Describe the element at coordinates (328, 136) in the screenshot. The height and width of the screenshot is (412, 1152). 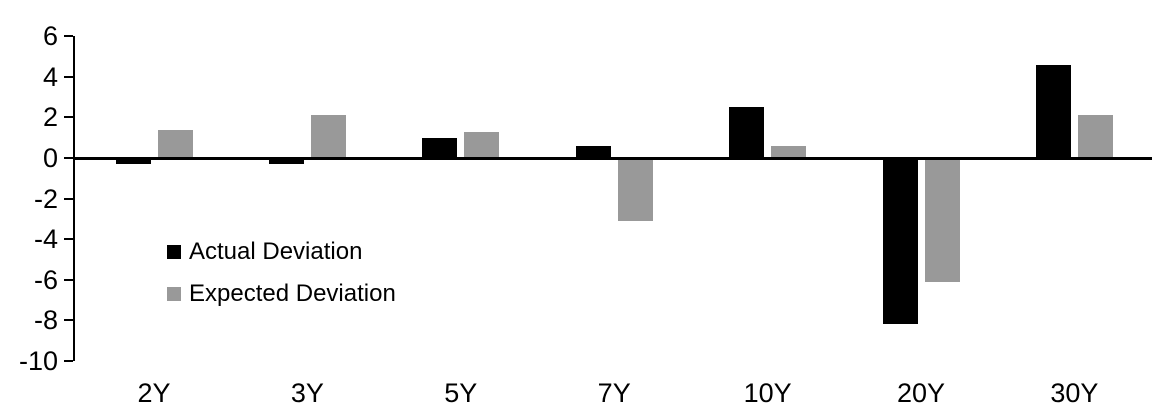
I see `bar-expected-deviation-3y` at that location.